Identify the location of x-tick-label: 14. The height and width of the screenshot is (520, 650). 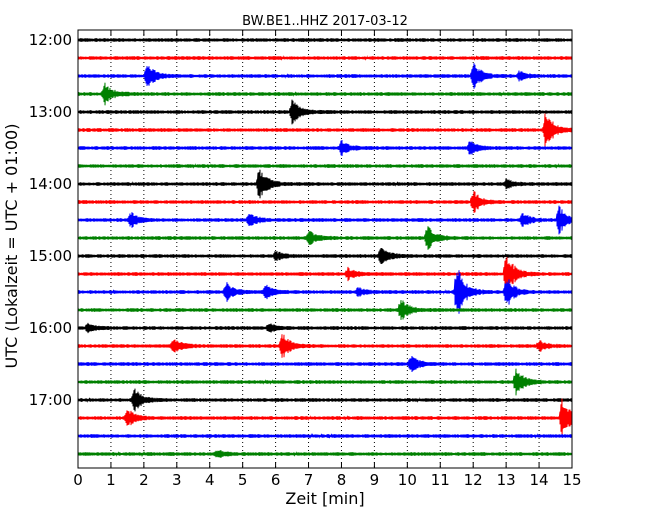
(539, 480).